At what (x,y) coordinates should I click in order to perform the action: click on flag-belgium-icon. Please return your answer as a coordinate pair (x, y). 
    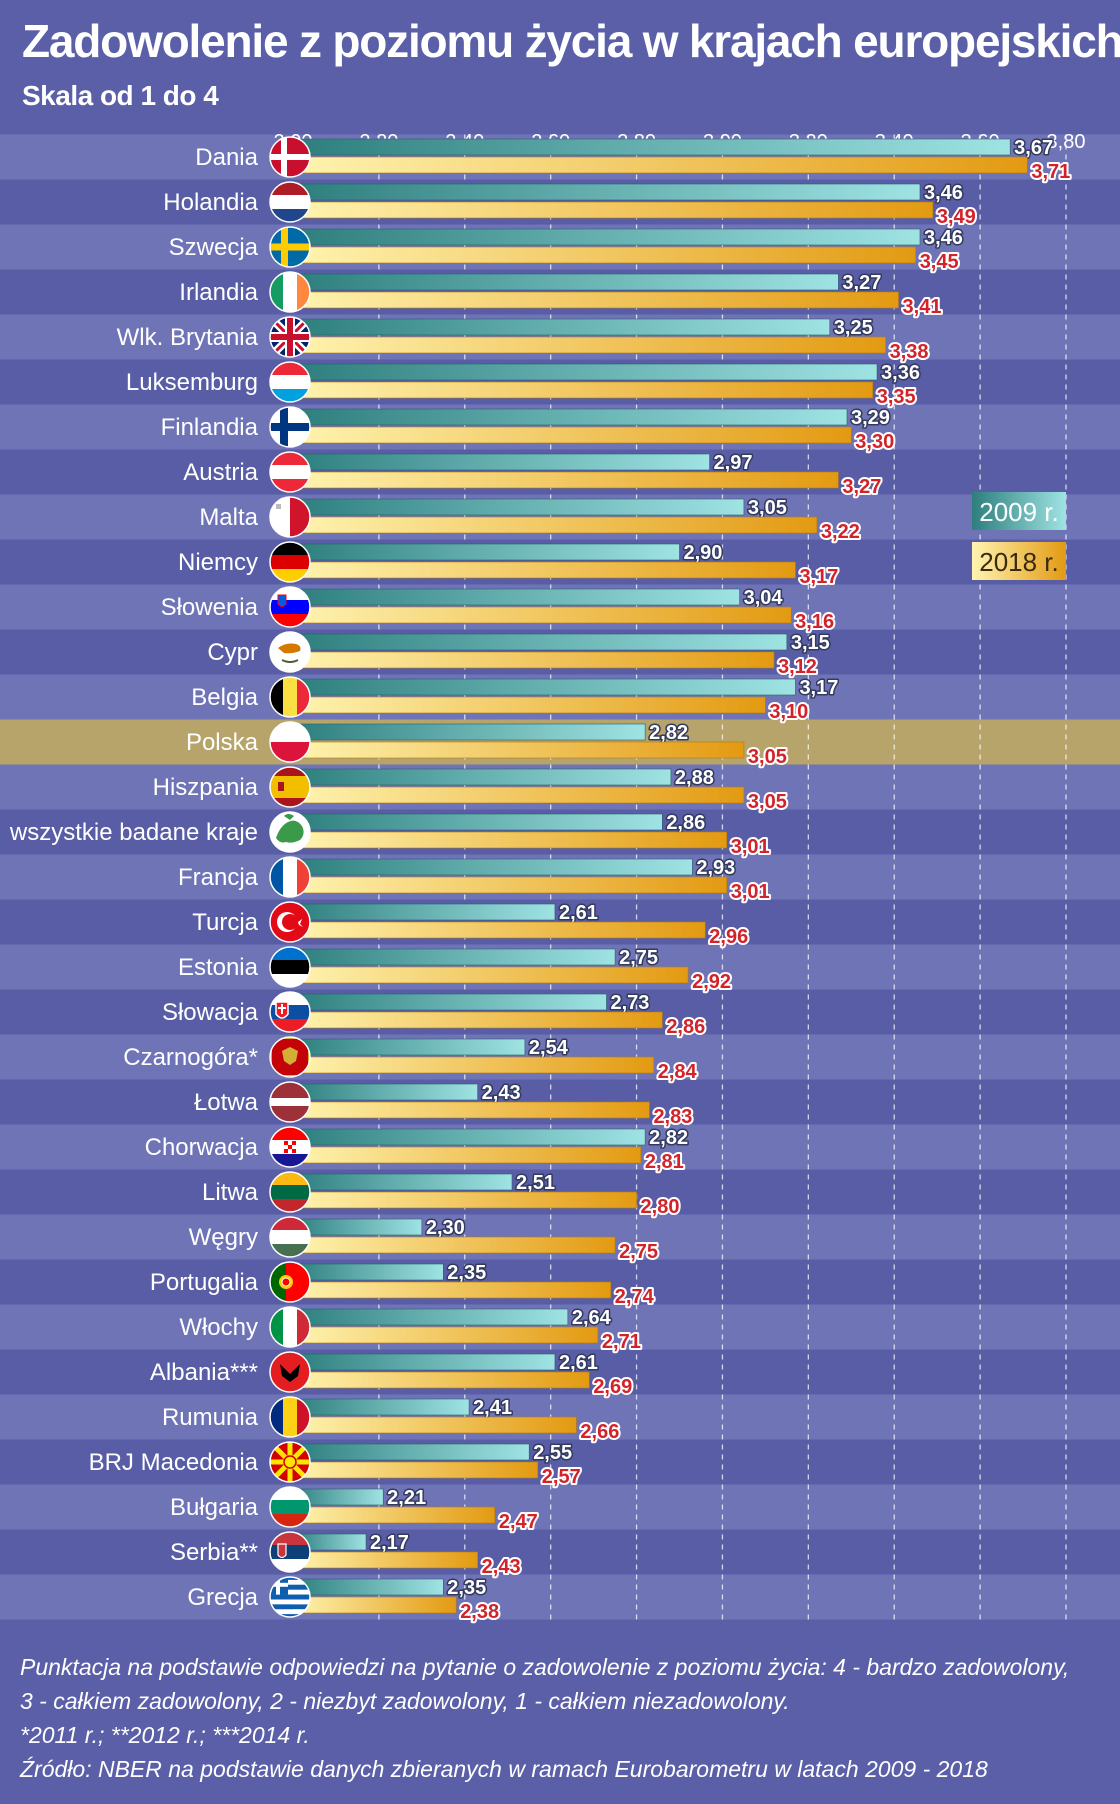
    Looking at the image, I should click on (290, 697).